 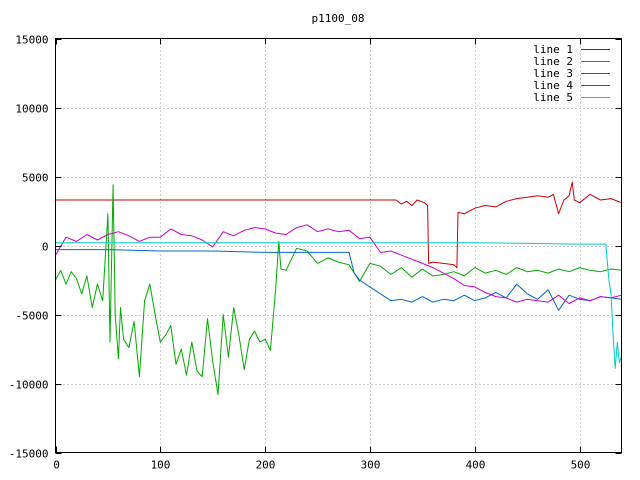 What do you see at coordinates (476, 465) in the screenshot?
I see `x-tick-label: 400` at bounding box center [476, 465].